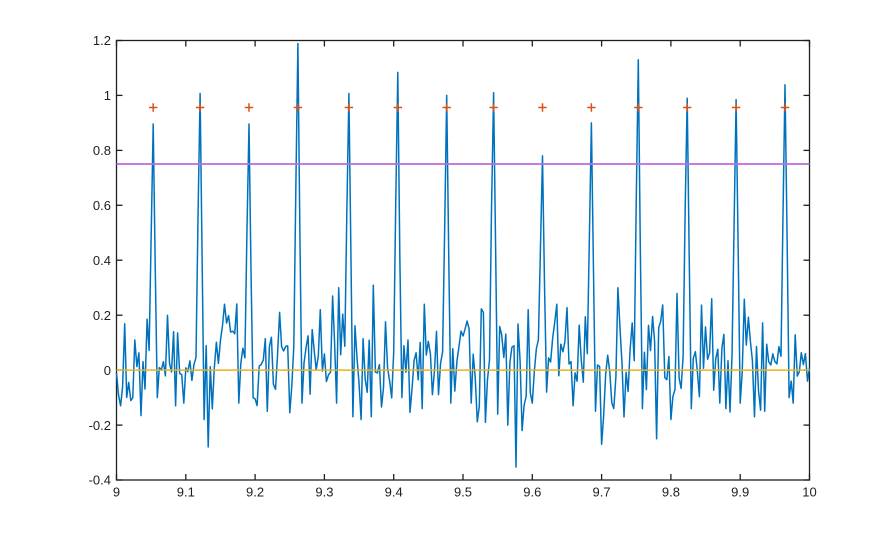 This screenshot has height=540, width=895. Describe the element at coordinates (100, 480) in the screenshot. I see `svg-text: -0.4` at that location.